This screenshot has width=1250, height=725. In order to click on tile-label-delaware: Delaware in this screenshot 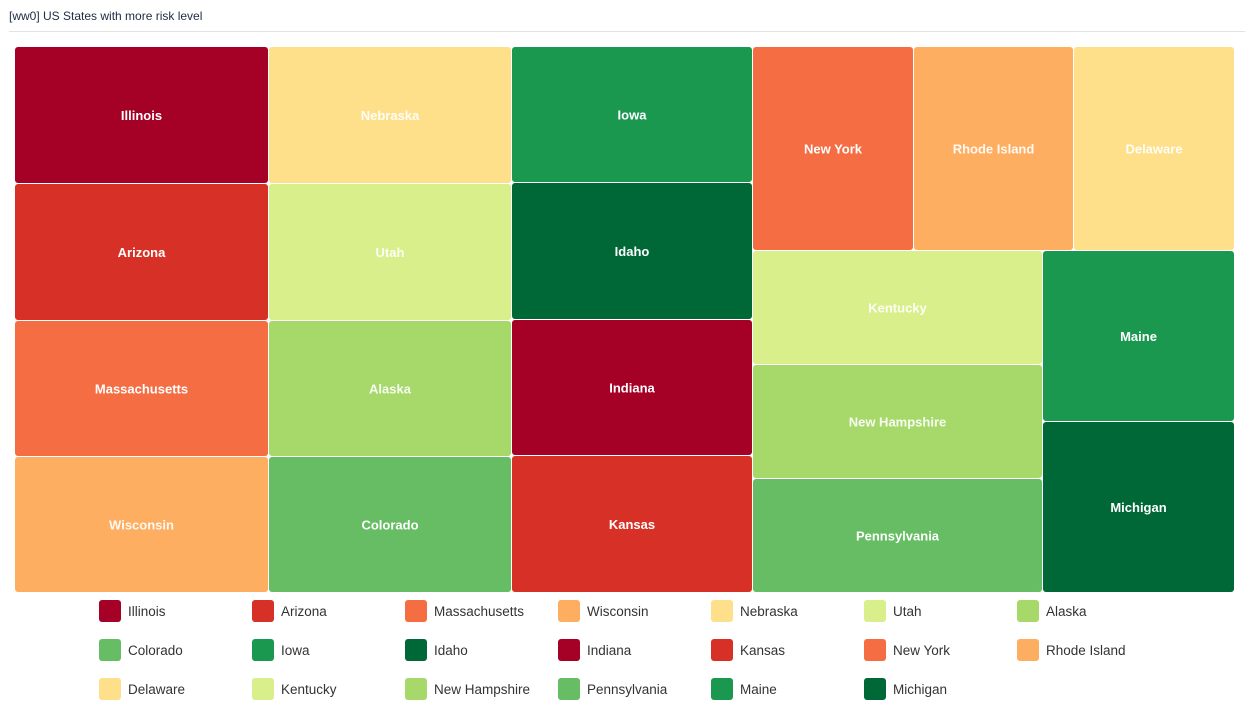, I will do `click(1153, 149)`.